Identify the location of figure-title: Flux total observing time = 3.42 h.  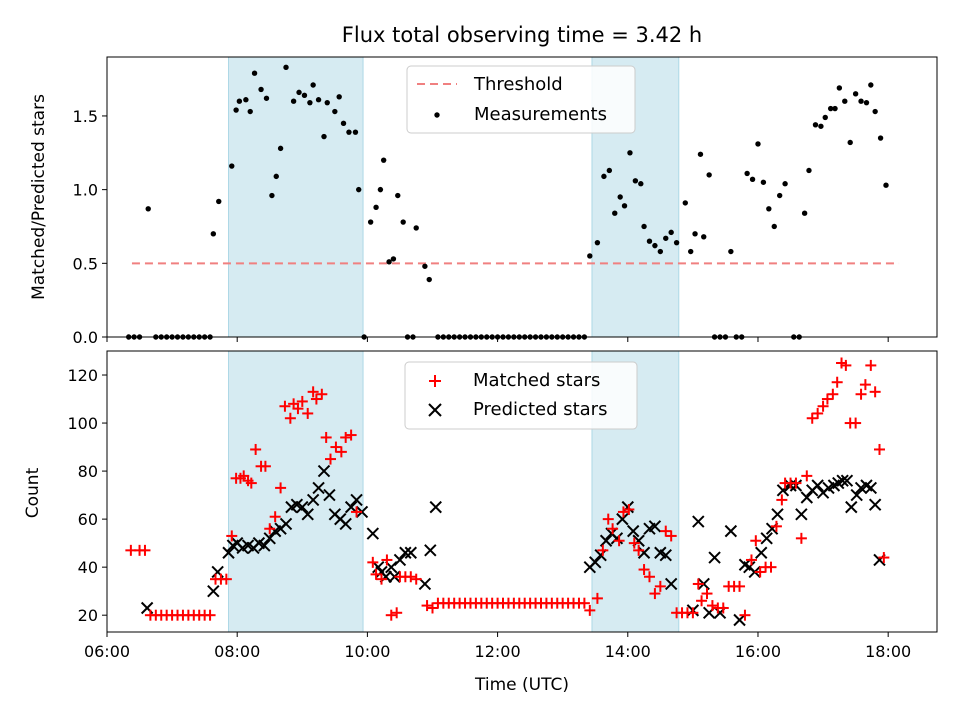
(522, 35).